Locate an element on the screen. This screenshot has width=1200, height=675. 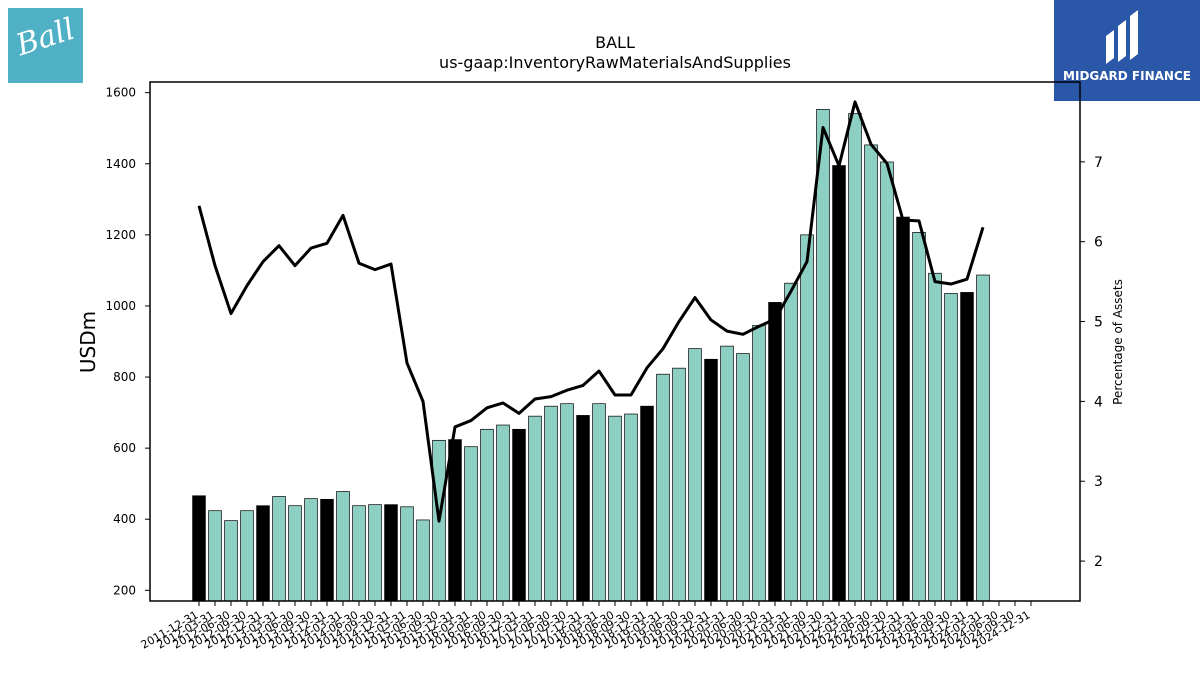
left-axis: 200 400 600 800 1000 1200 1400 1600 is located at coordinates (127, 341).